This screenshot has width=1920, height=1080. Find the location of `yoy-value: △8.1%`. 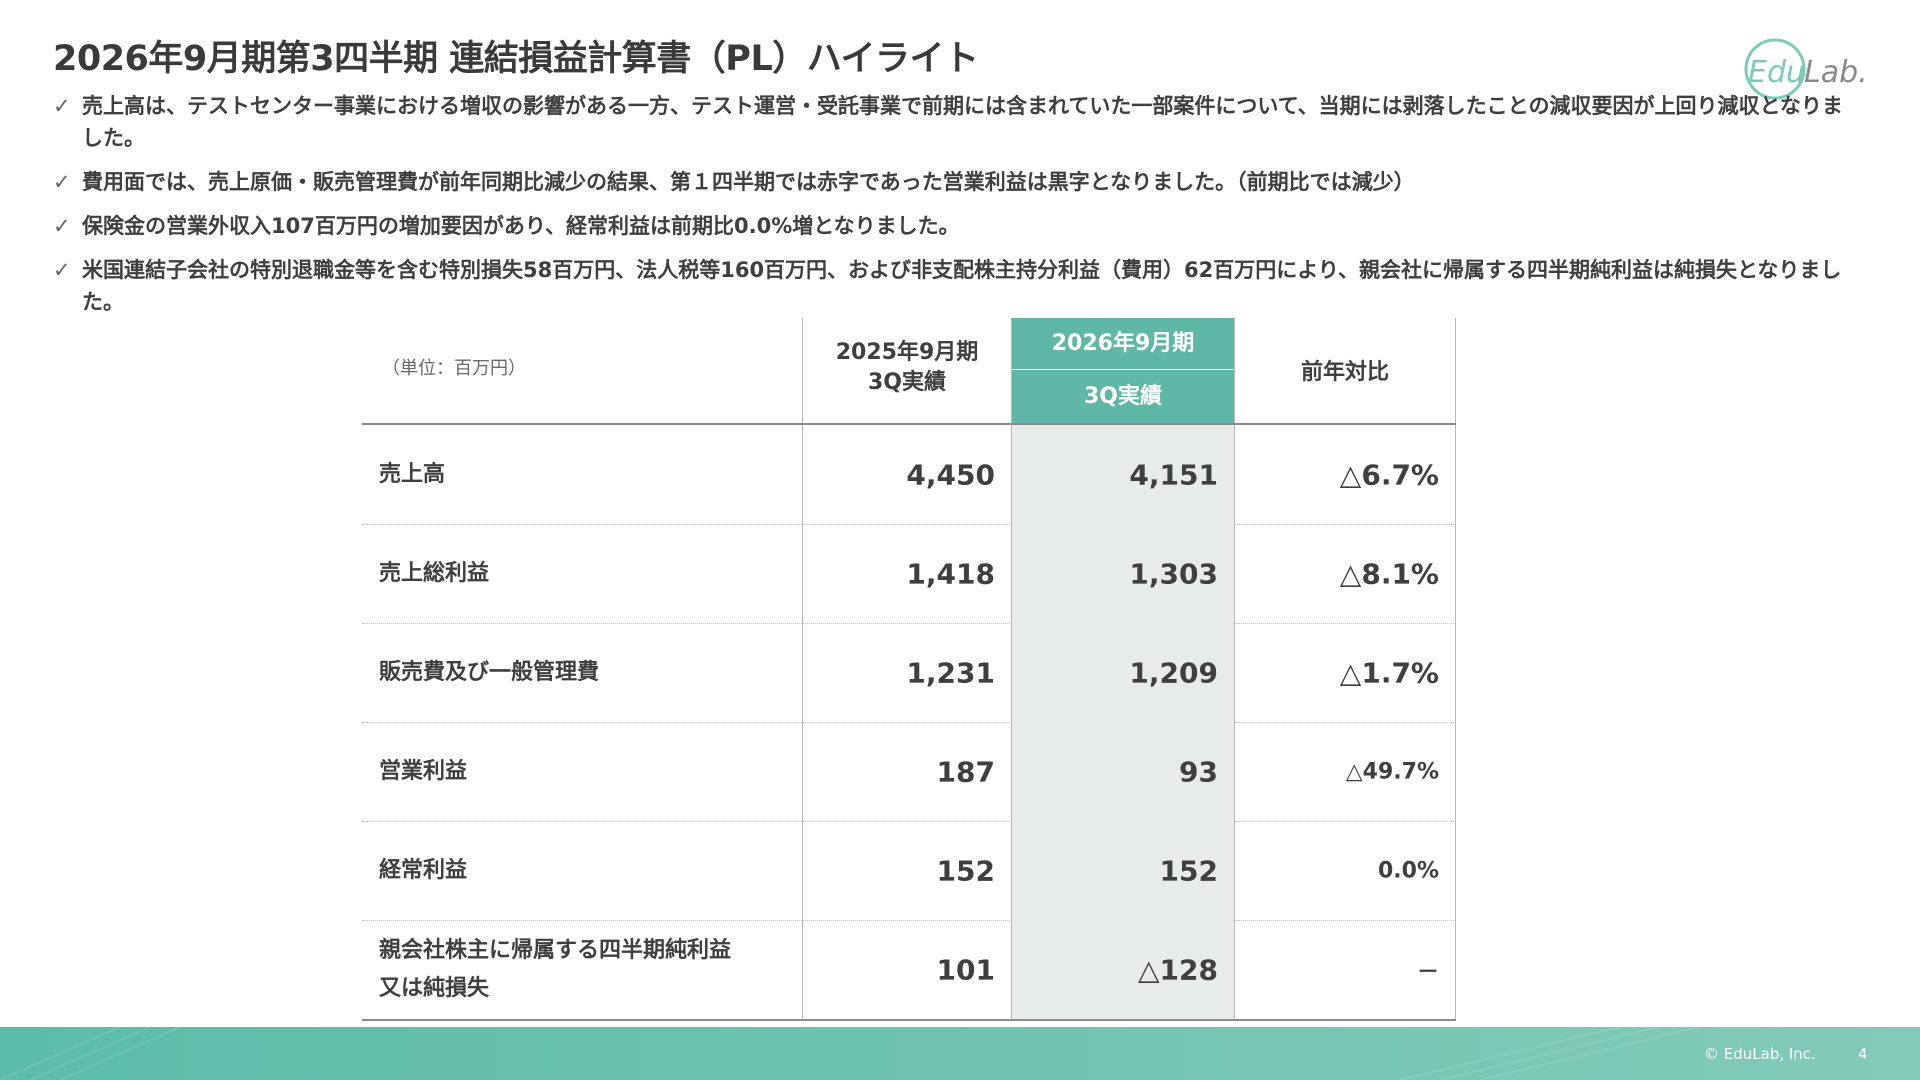

yoy-value: △8.1% is located at coordinates (1389, 573).